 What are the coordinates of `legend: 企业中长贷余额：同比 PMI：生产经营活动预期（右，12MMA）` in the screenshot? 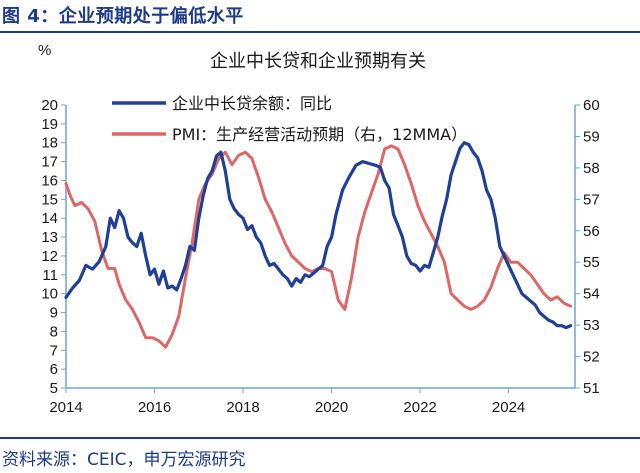 It's located at (289, 119).